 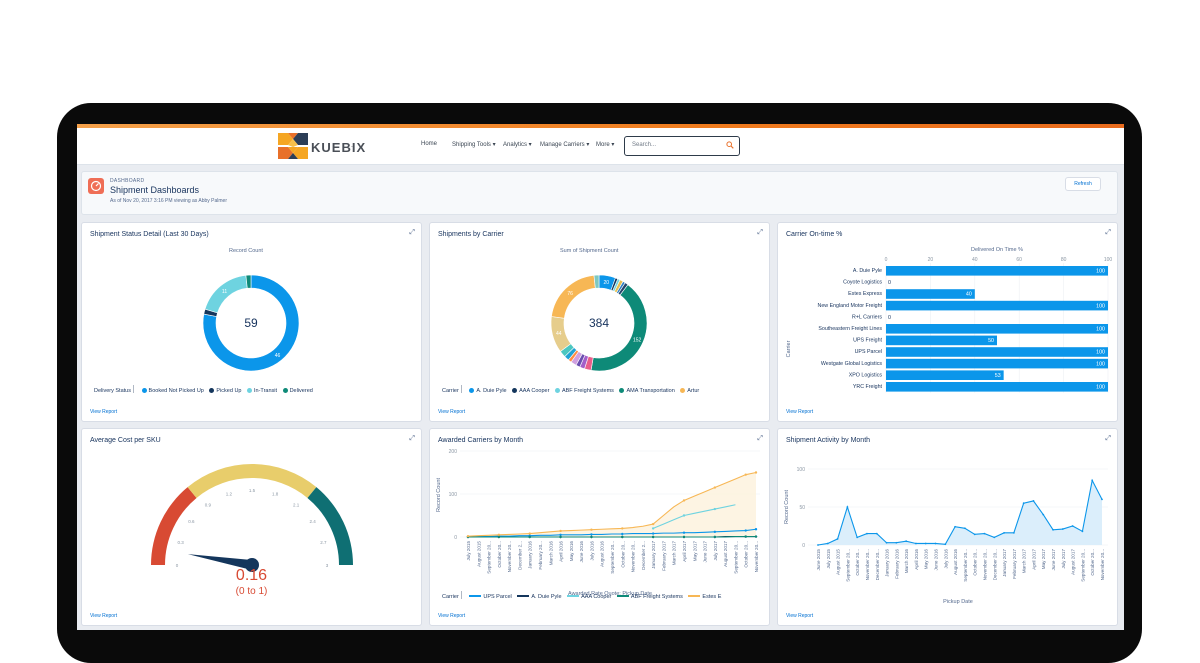 What do you see at coordinates (591, 551) in the screenshot?
I see `tick-label: July 2016` at bounding box center [591, 551].